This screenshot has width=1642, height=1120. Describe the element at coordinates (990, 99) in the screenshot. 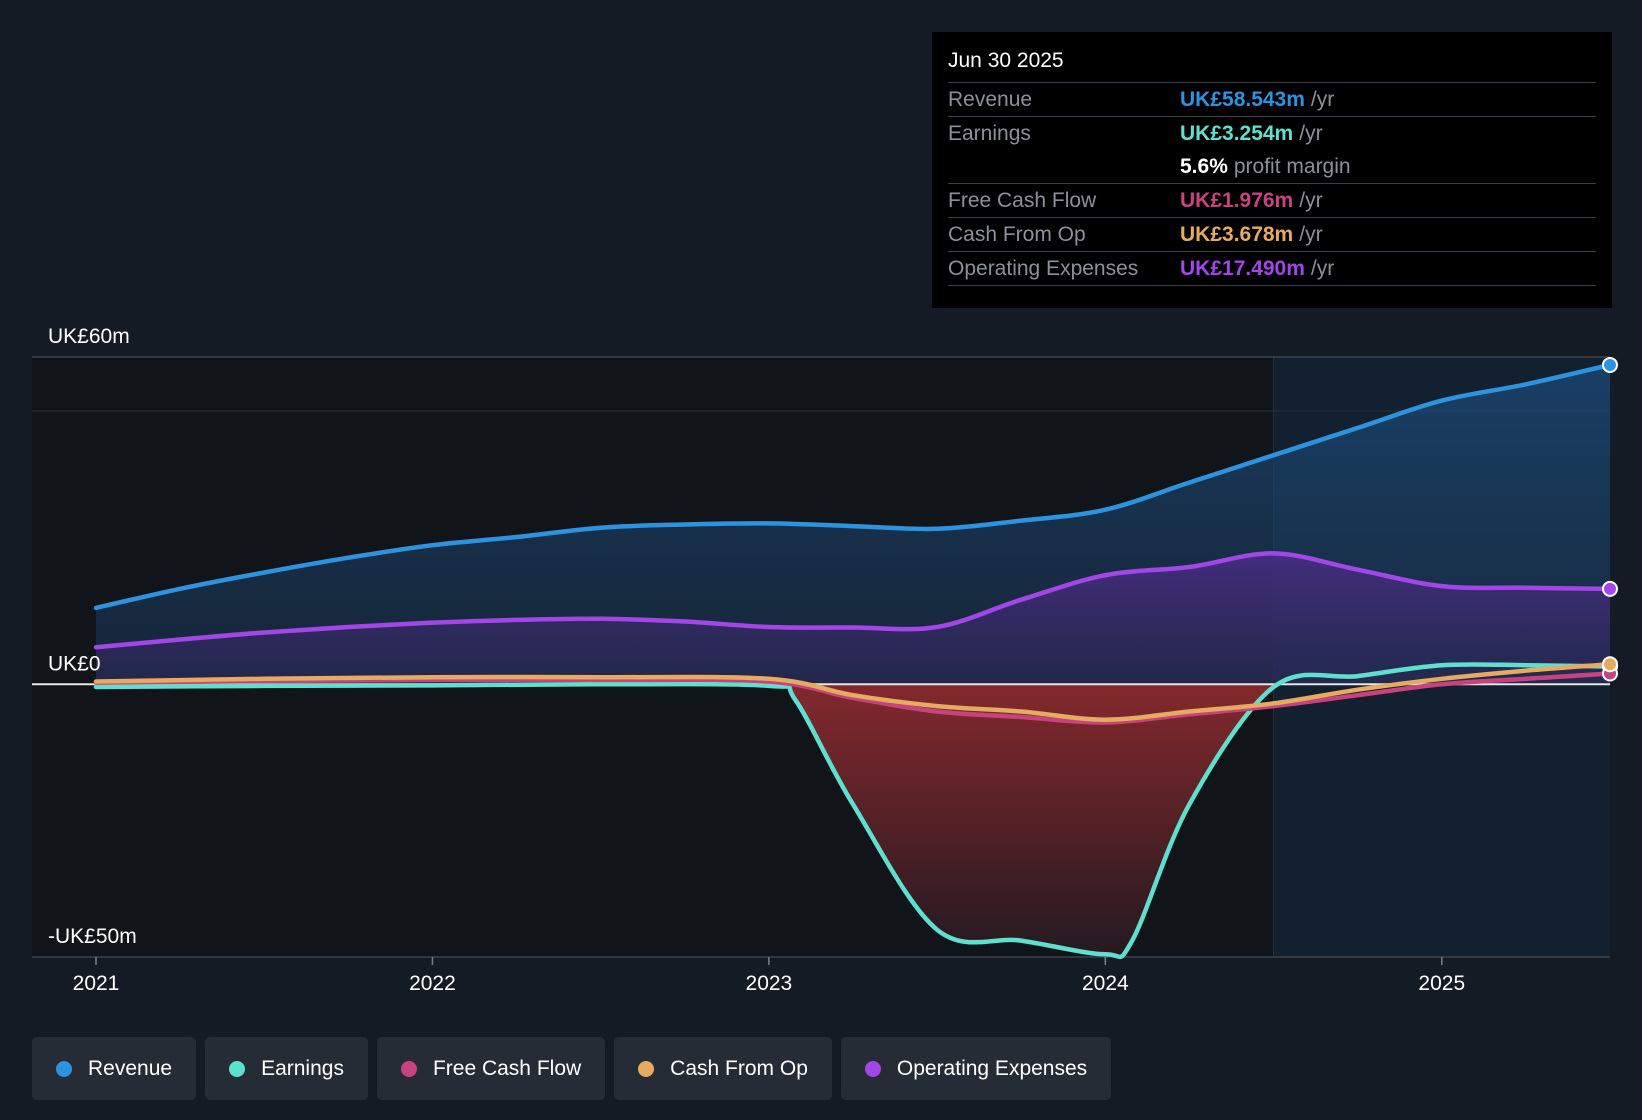

I see `tooltip-label: Revenue` at that location.